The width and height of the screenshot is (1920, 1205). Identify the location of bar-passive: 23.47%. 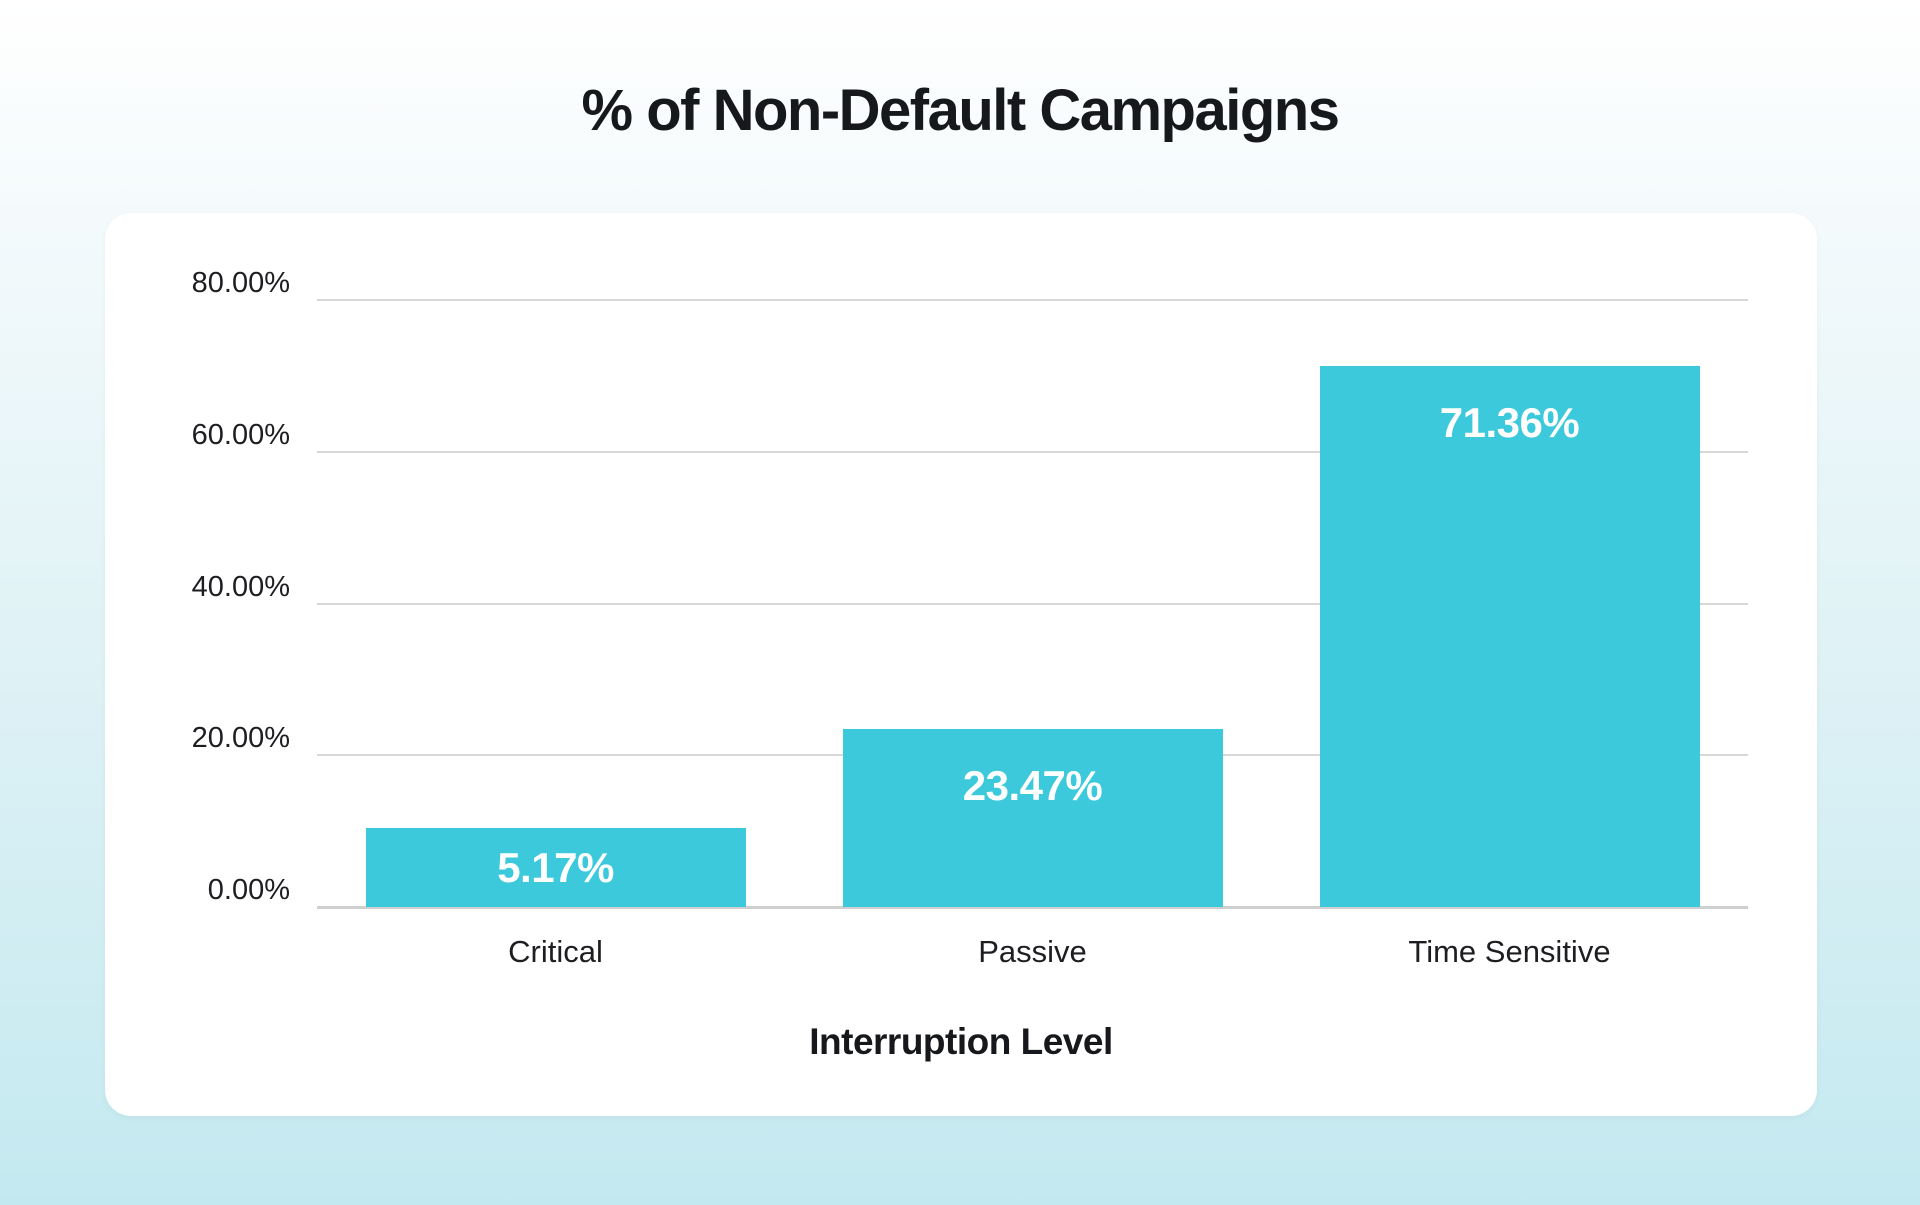
(1032, 817).